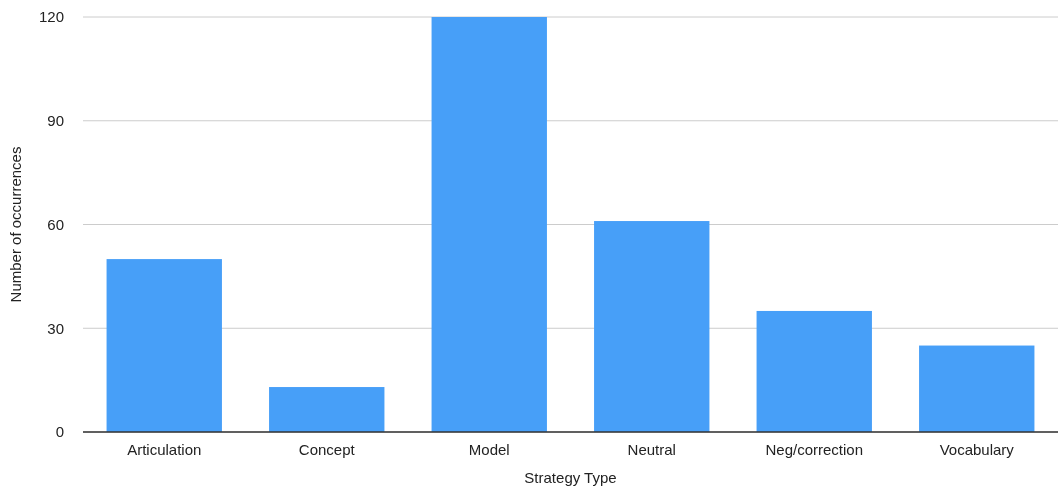 This screenshot has width=1058, height=488. I want to click on y-axis-title: Number of occurrences, so click(15, 224).